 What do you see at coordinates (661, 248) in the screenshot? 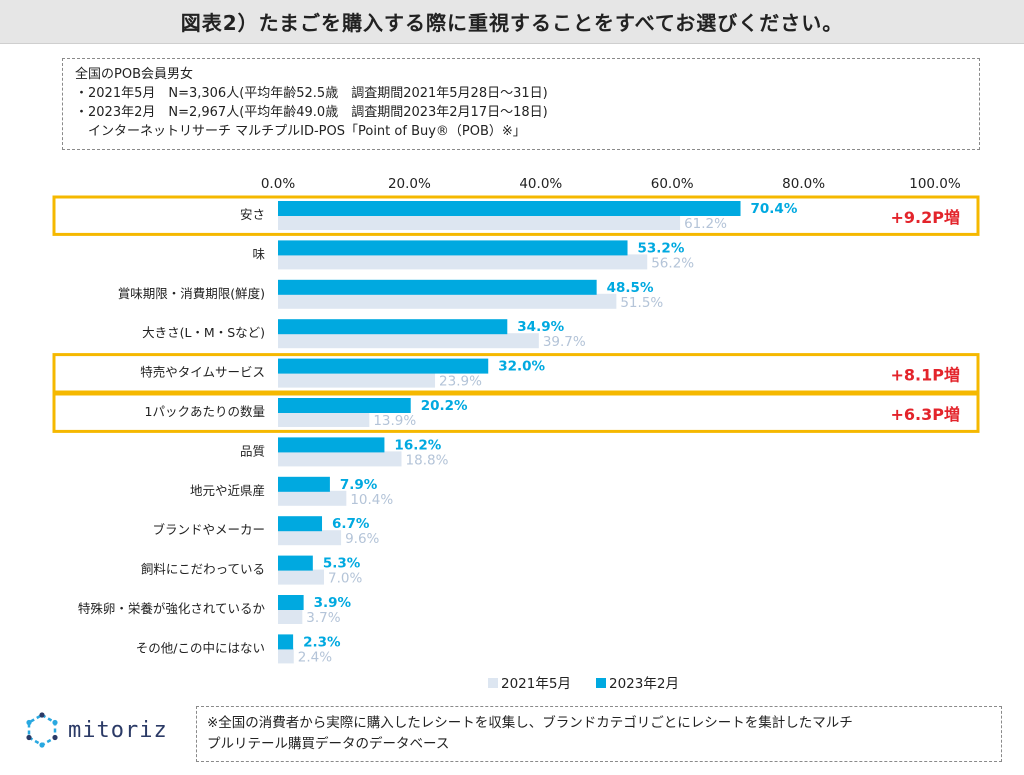
I see `value-label-2023: 53.2%` at bounding box center [661, 248].